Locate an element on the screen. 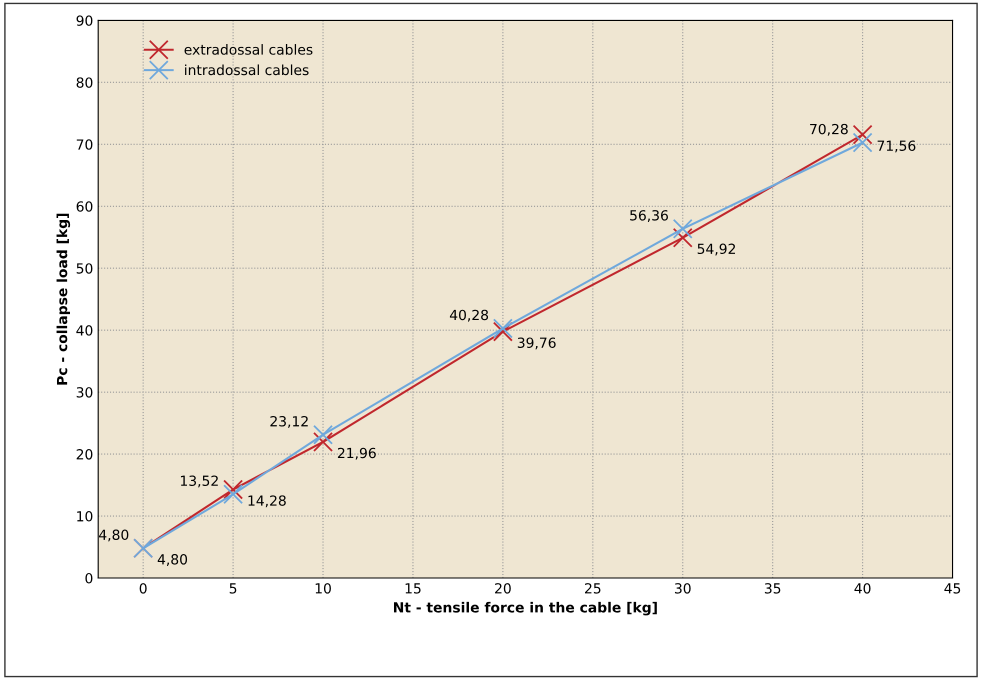 This screenshot has height=680, width=982. x-tick-label: 15 is located at coordinates (413, 588).